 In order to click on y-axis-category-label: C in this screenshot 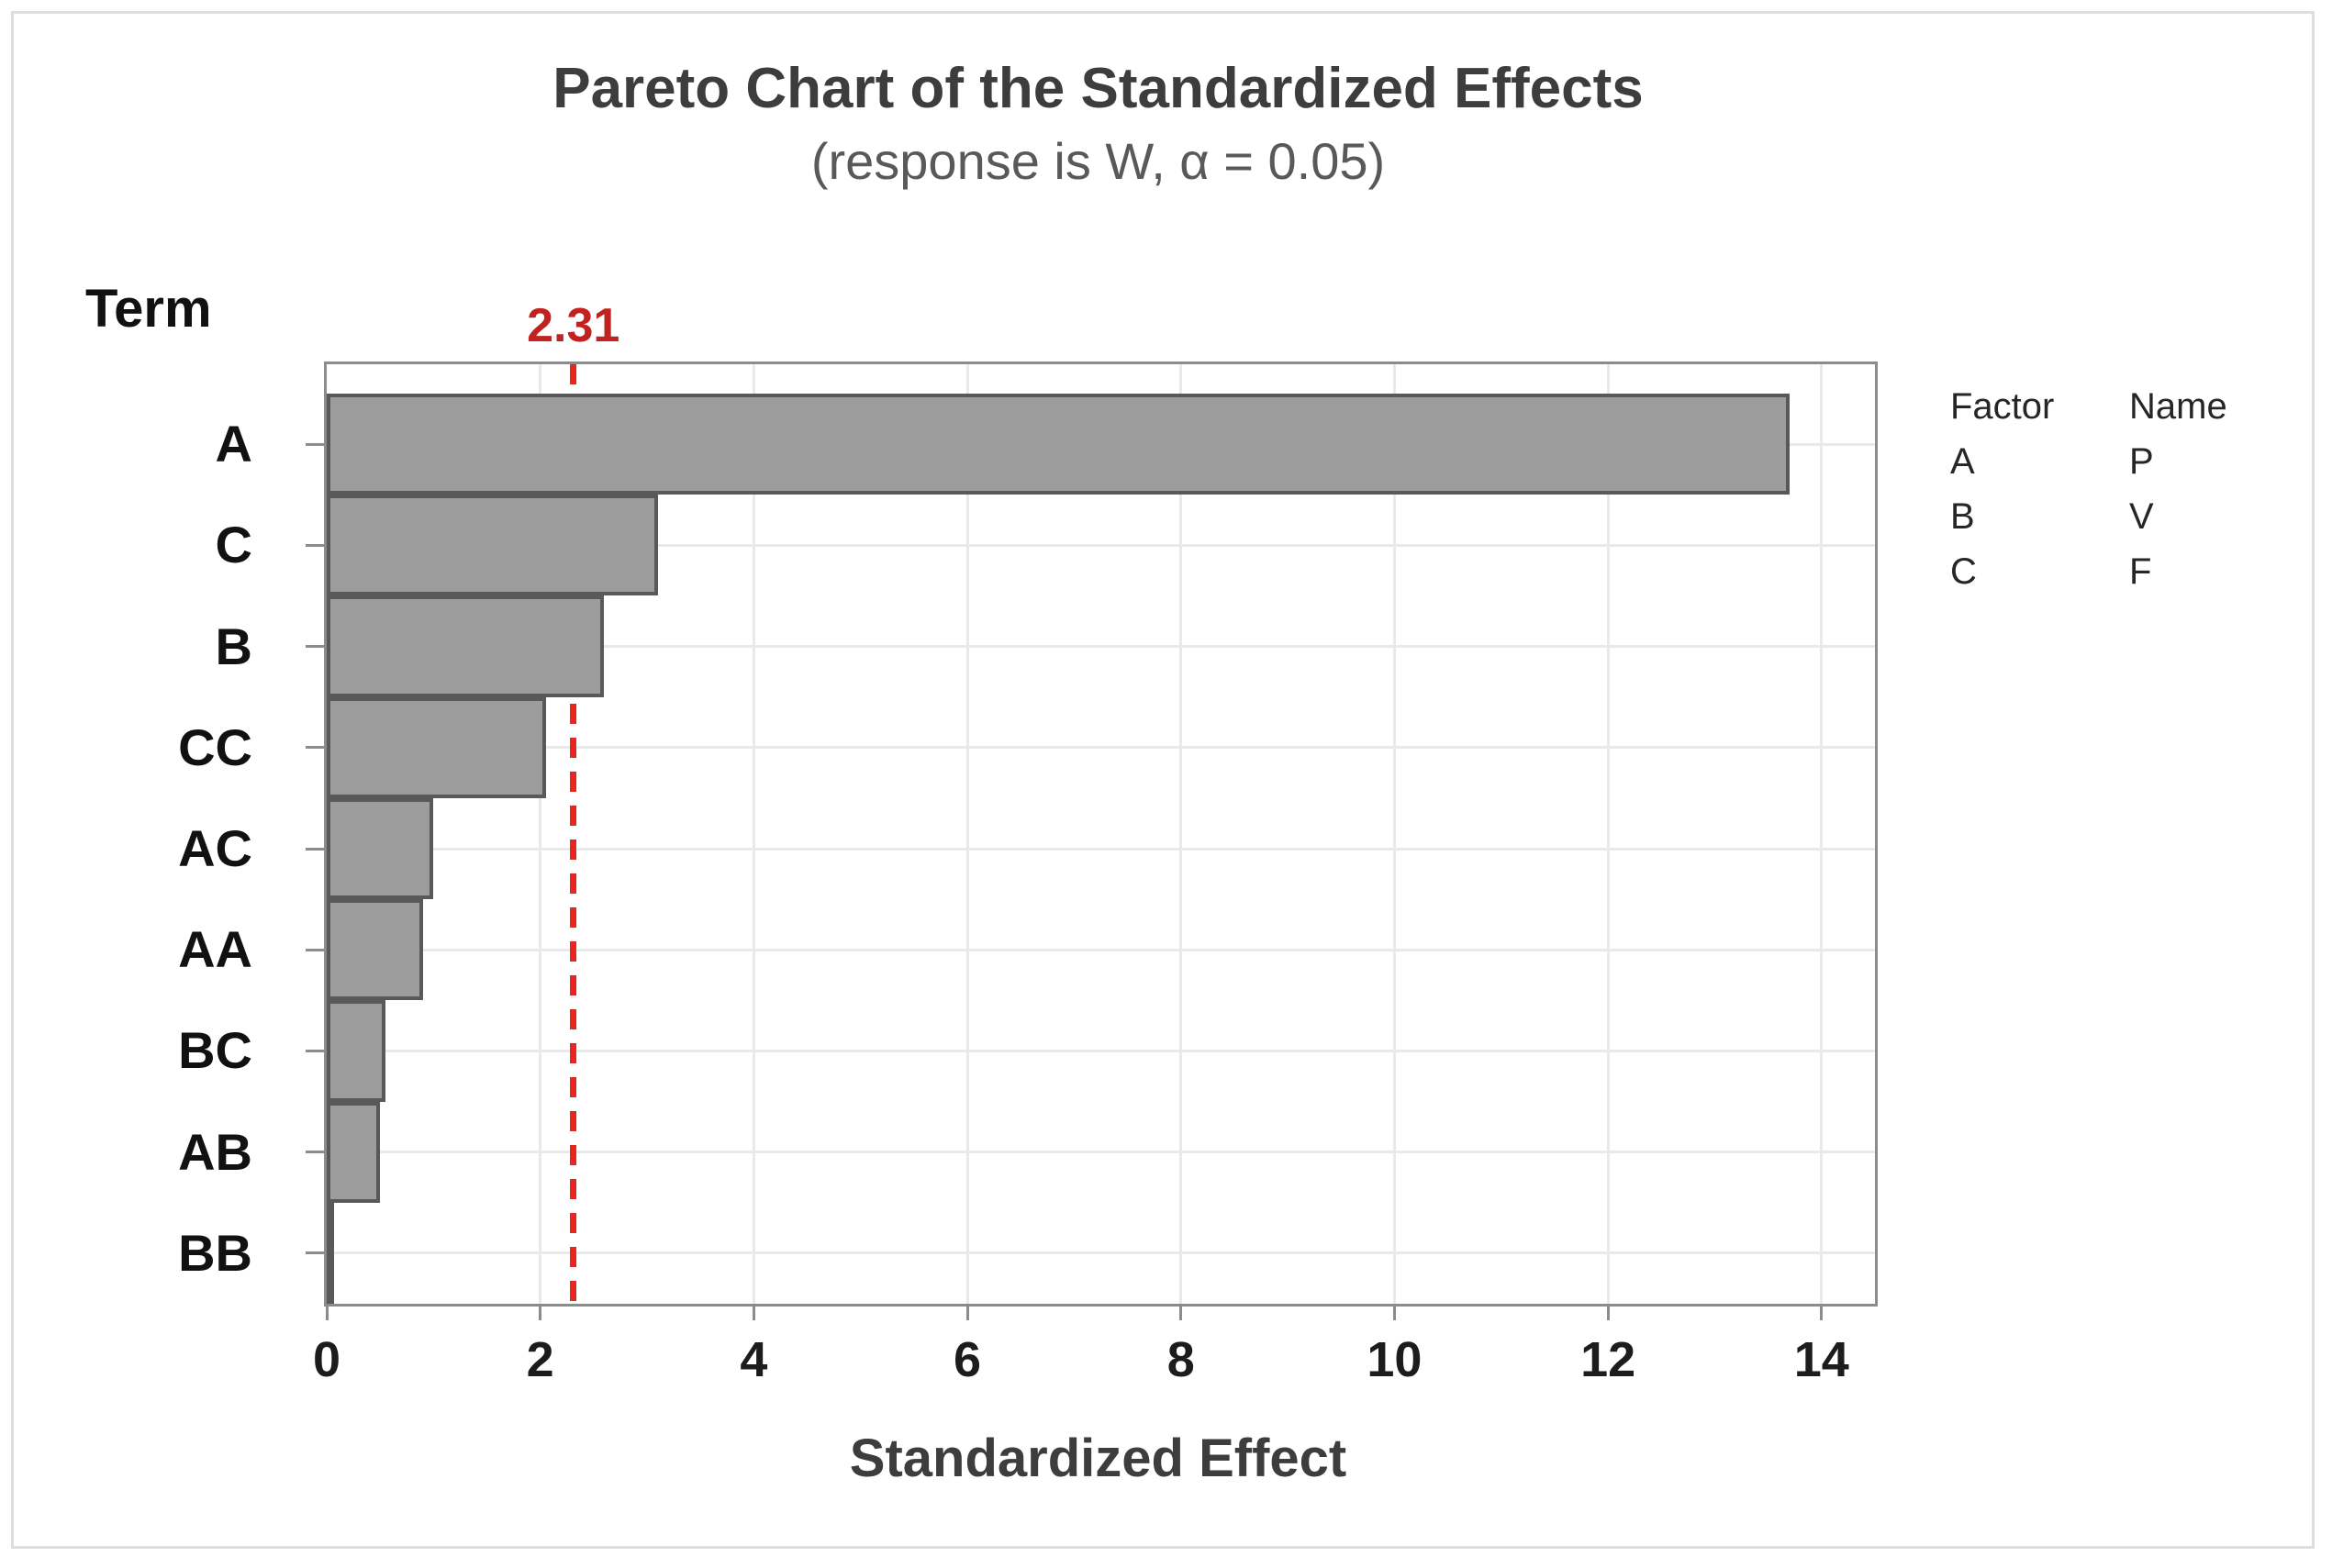, I will do `click(233, 545)`.